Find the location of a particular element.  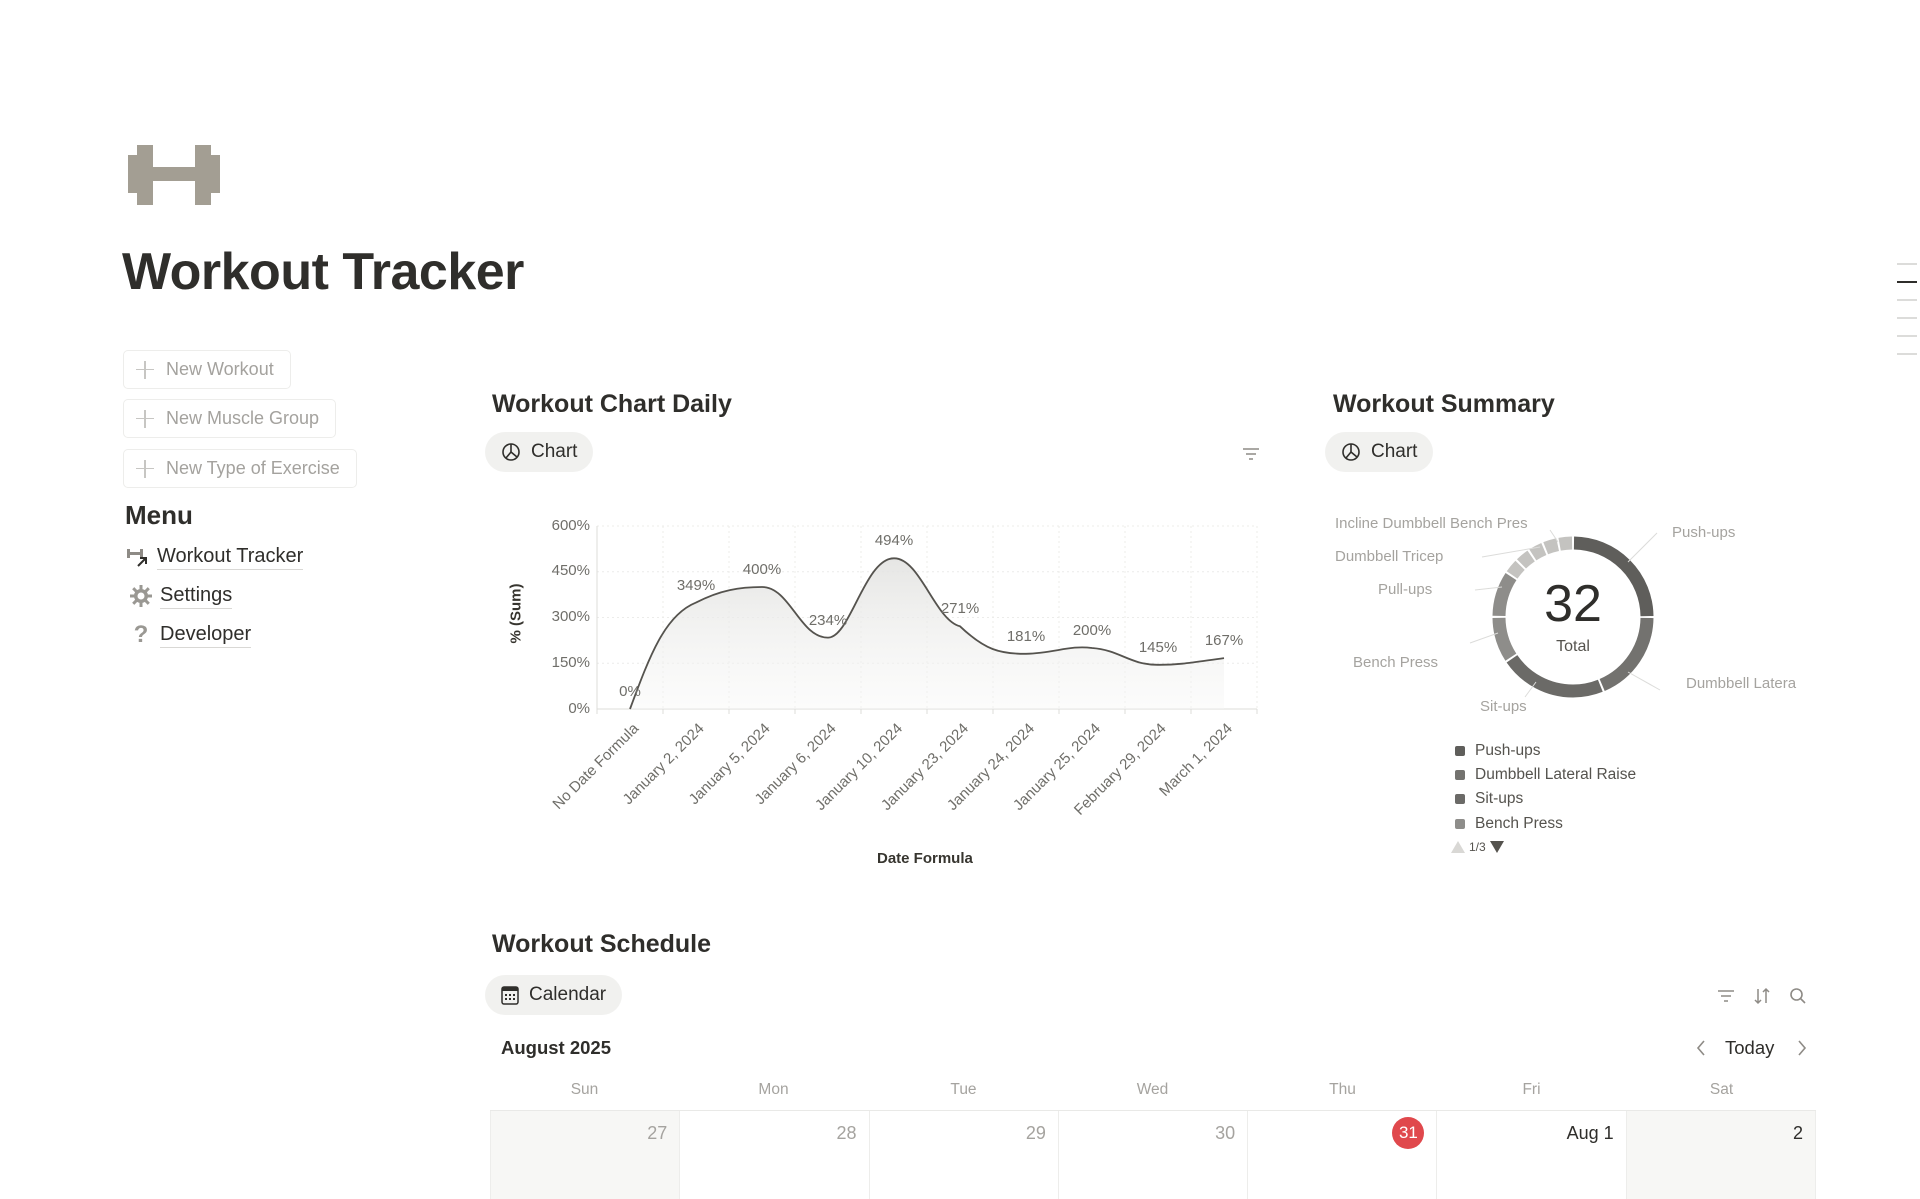

next-month-button is located at coordinates (1802, 1048).